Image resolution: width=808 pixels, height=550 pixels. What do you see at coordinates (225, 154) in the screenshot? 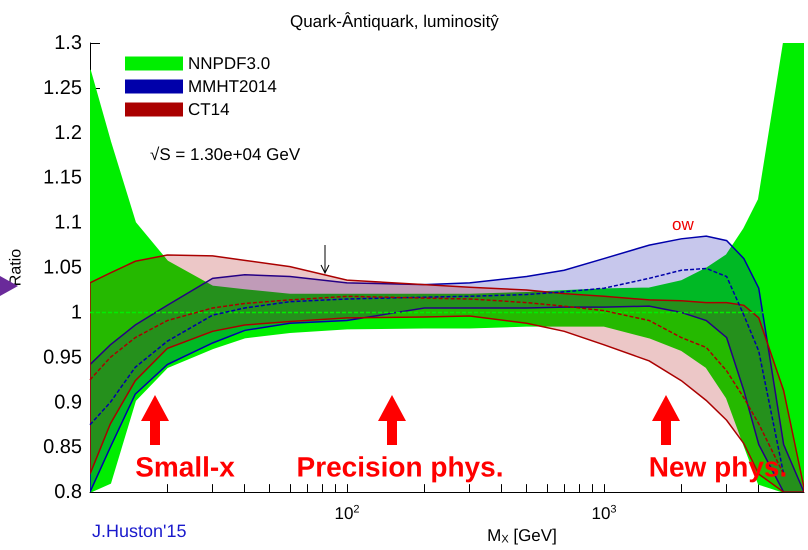
I see `annotation: √S = 1.30e+04 GeV` at bounding box center [225, 154].